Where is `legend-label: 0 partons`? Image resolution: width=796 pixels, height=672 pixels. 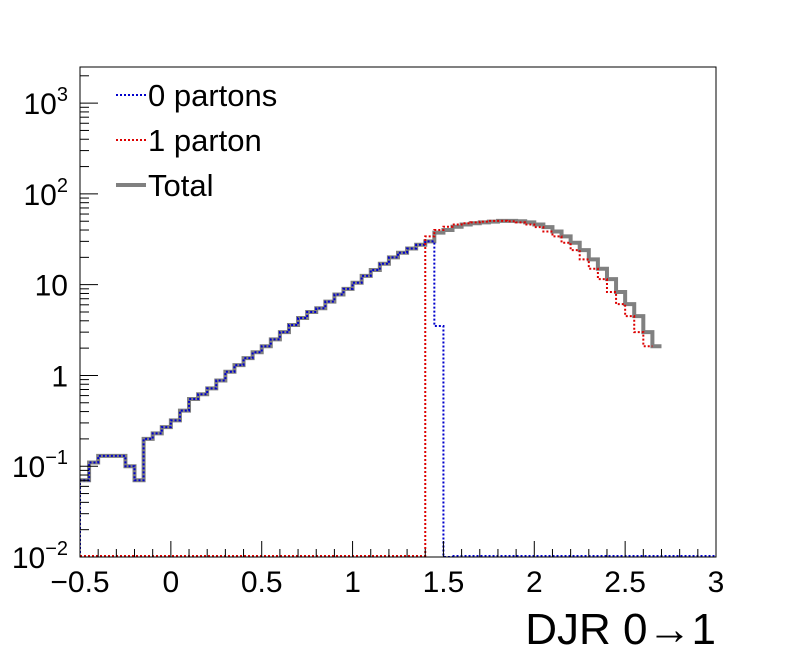 legend-label: 0 partons is located at coordinates (212, 95).